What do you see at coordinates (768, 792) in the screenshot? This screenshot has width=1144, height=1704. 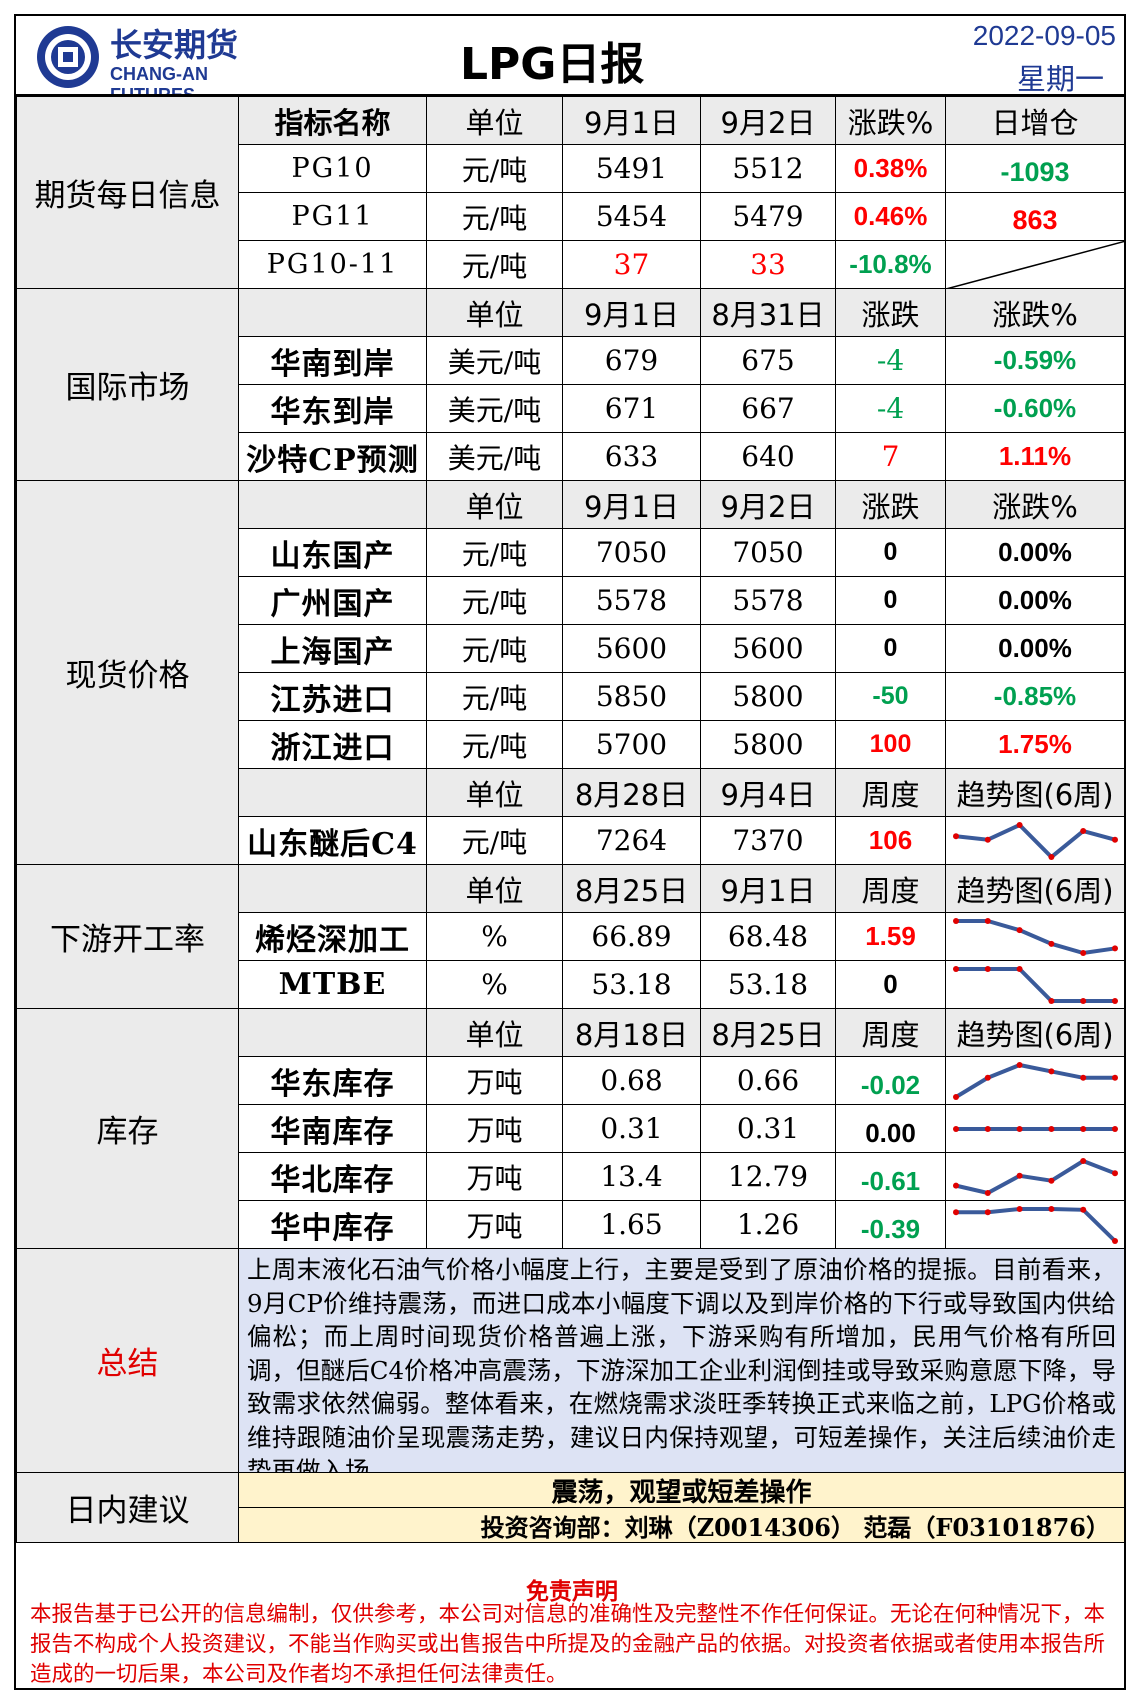 I see `column-header: 9月4日` at bounding box center [768, 792].